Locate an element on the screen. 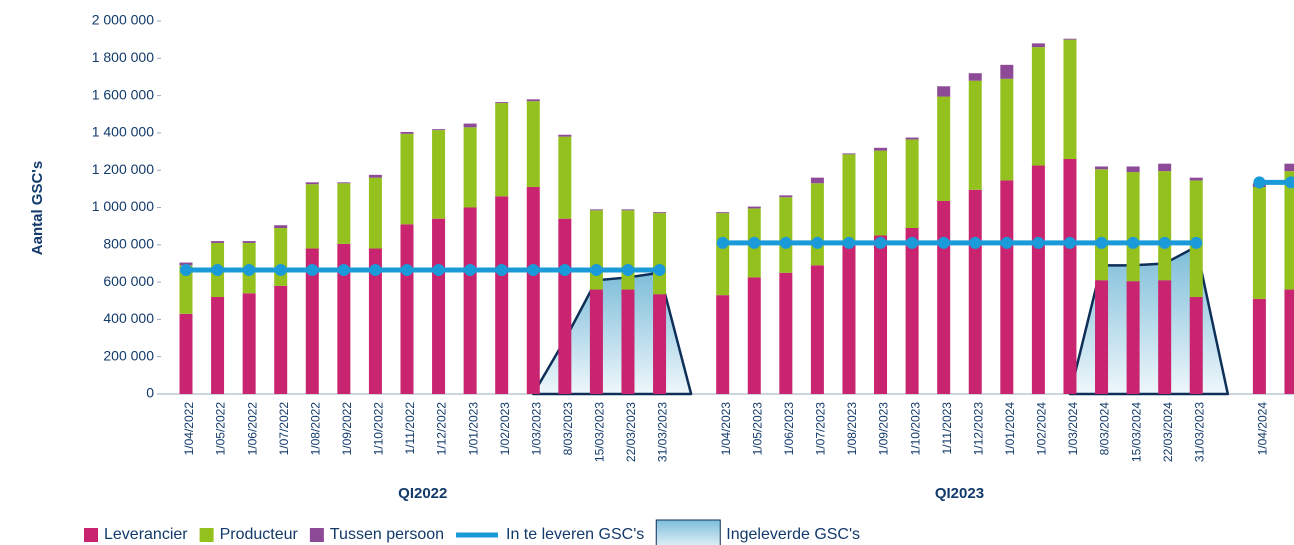 This screenshot has height=545, width=1294. x-tick-label: 1/07/2022 is located at coordinates (284, 429).